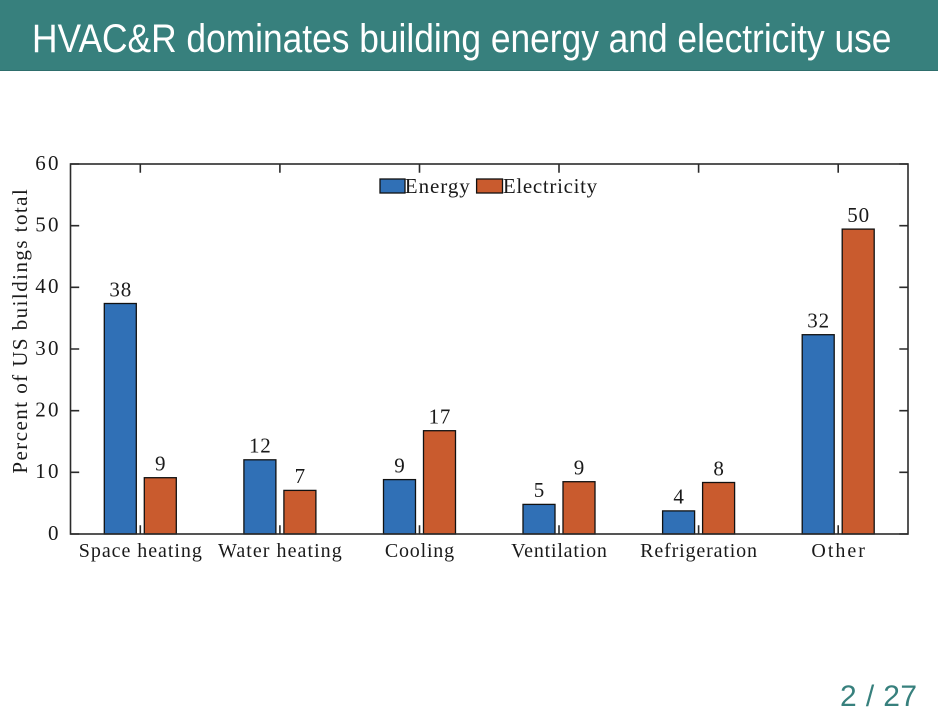  I want to click on svg-text: 38, so click(120, 289).